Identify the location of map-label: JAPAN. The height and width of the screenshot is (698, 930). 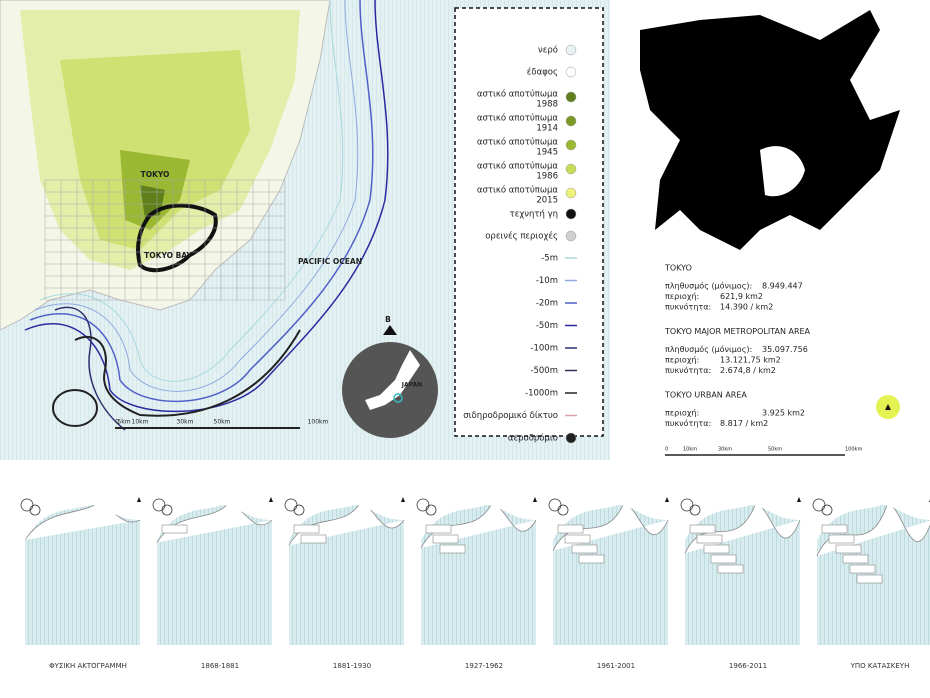
(411, 385).